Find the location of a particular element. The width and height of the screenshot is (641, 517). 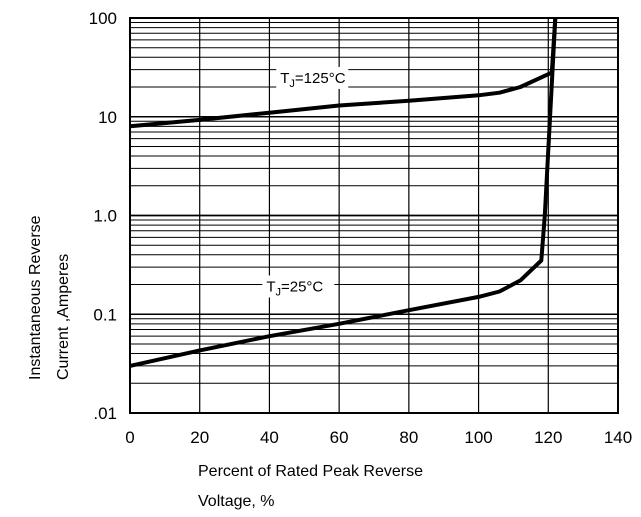

x-tick-label: 0 is located at coordinates (129, 437).